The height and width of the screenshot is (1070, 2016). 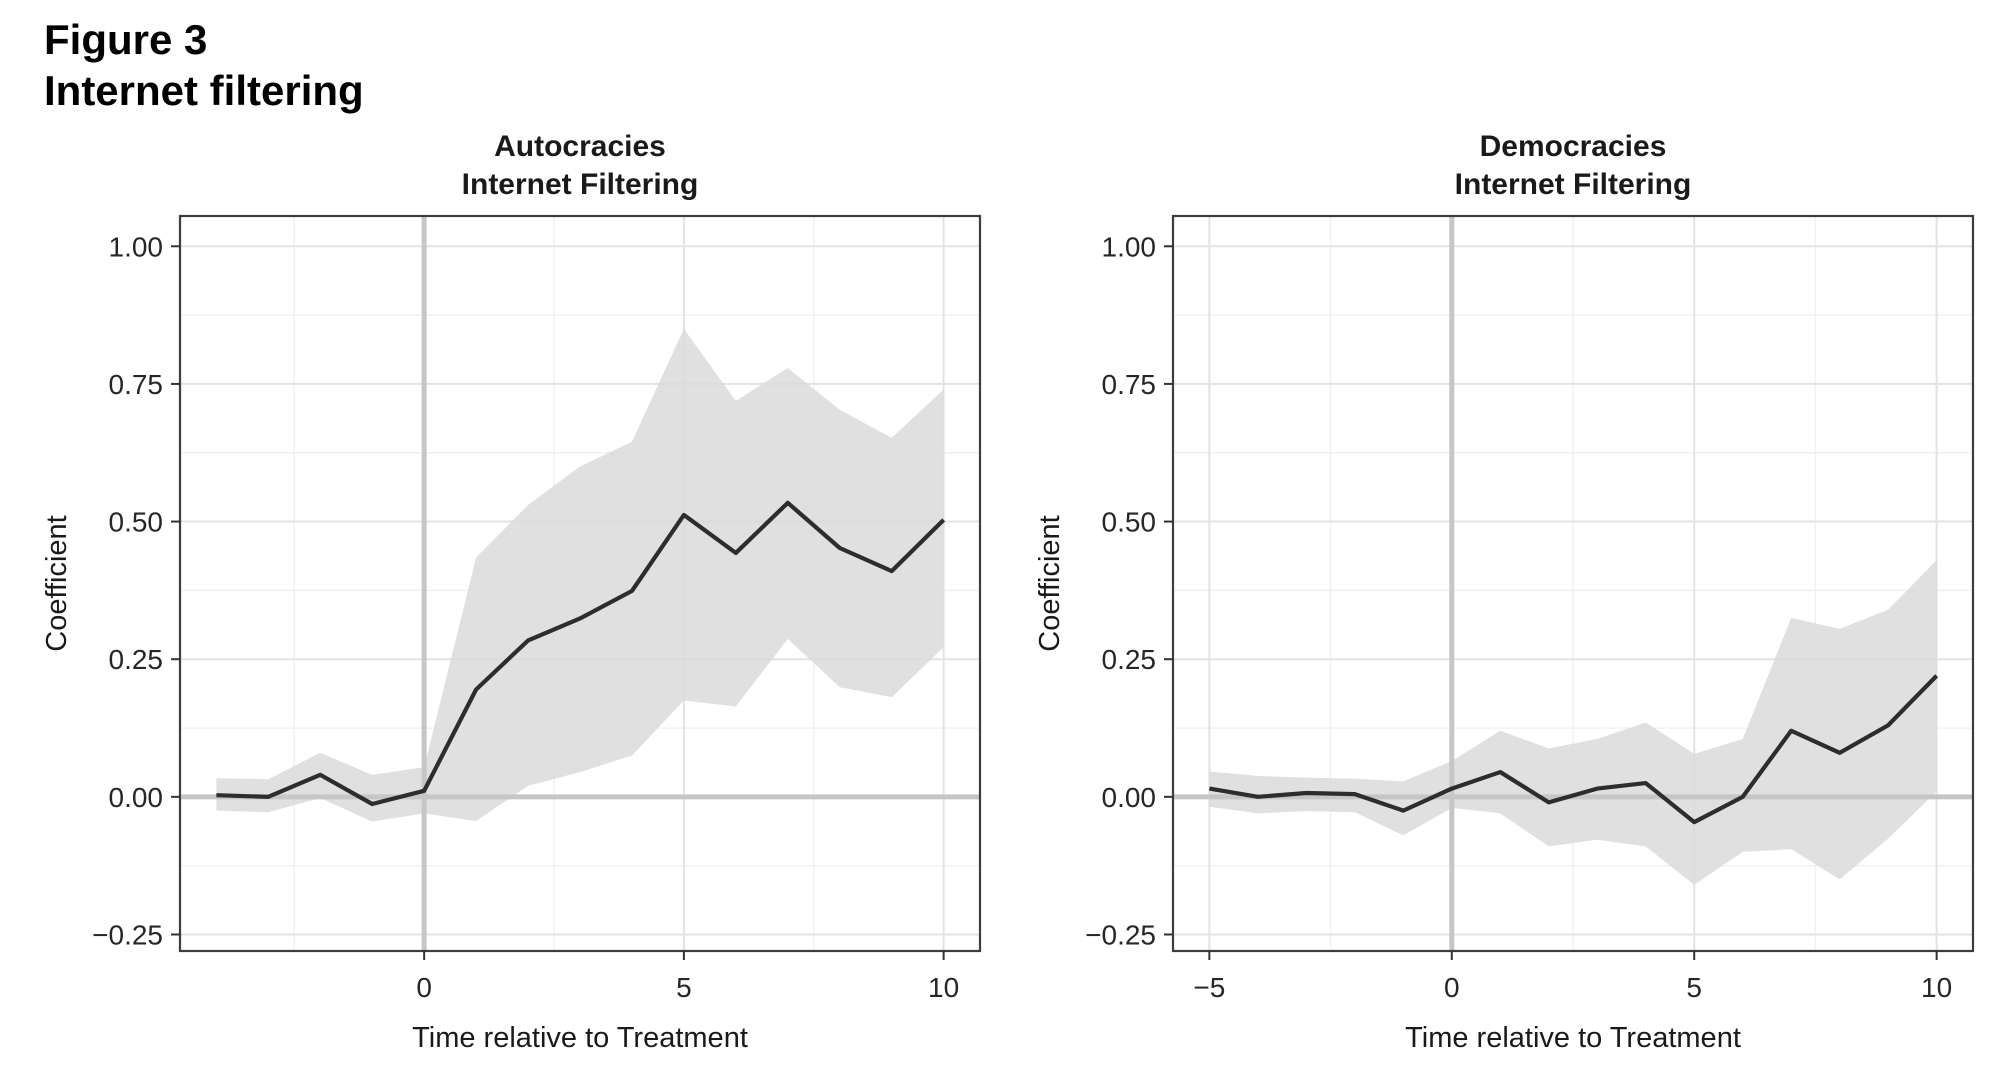 What do you see at coordinates (1573, 146) in the screenshot?
I see `panel-title: Democracies` at bounding box center [1573, 146].